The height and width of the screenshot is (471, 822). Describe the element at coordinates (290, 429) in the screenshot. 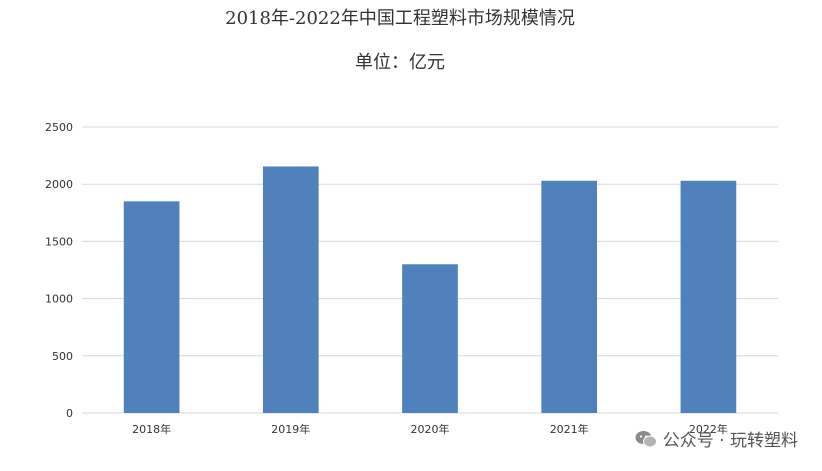

I see `x-tick-label: 2019年` at that location.